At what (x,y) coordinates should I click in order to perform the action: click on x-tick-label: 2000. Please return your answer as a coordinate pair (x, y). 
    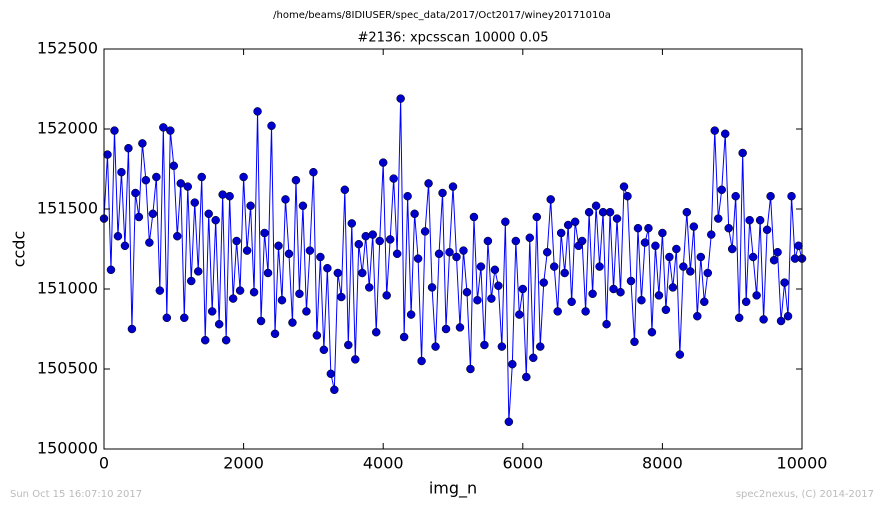
    Looking at the image, I should click on (243, 463).